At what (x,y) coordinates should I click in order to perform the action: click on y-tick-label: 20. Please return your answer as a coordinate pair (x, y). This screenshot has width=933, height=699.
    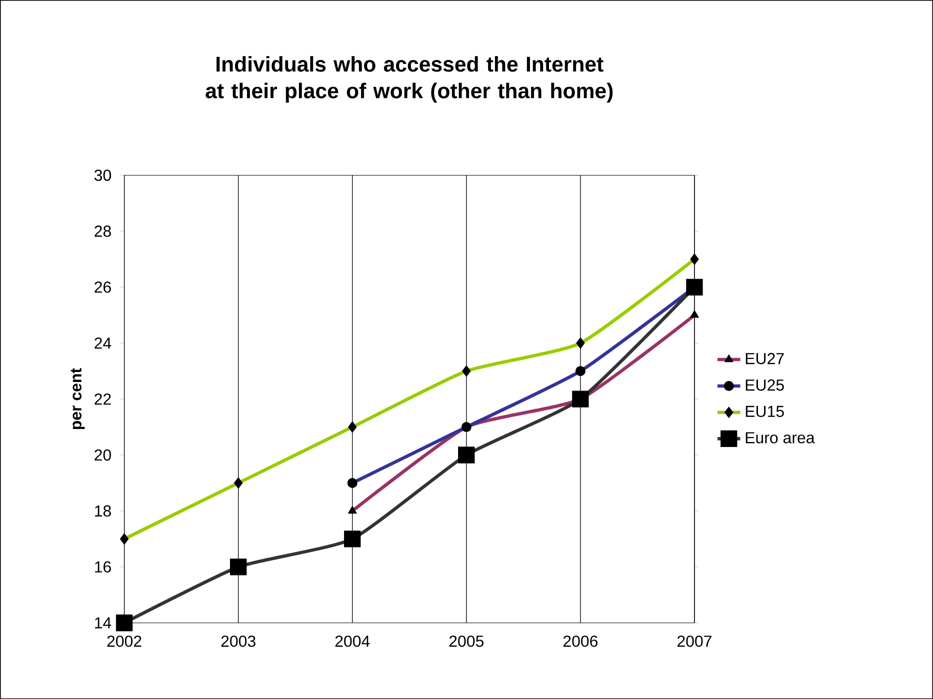
    Looking at the image, I should click on (103, 455).